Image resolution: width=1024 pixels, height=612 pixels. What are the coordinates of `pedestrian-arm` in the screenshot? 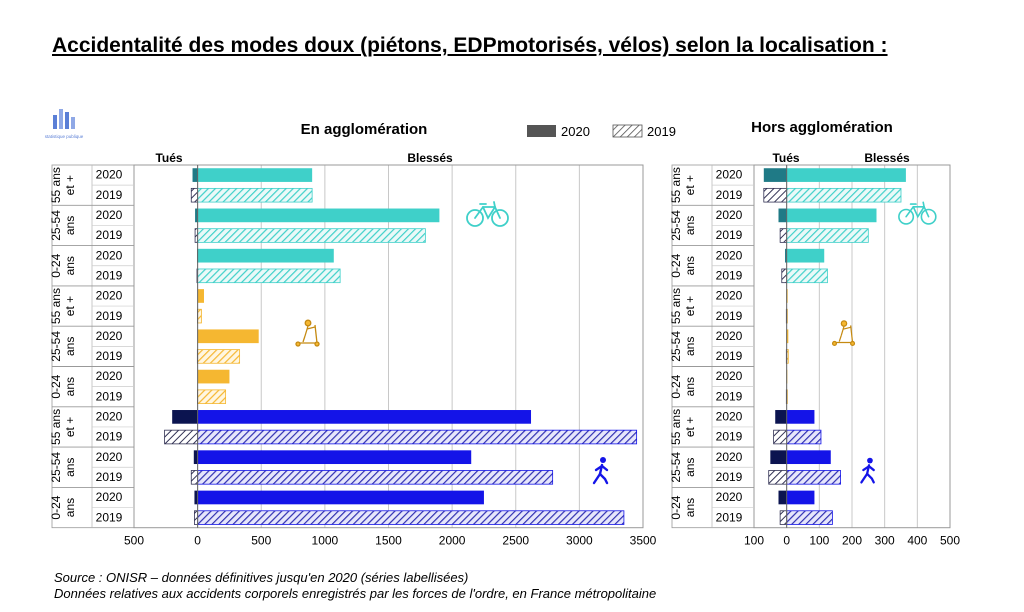 It's located at (868, 468).